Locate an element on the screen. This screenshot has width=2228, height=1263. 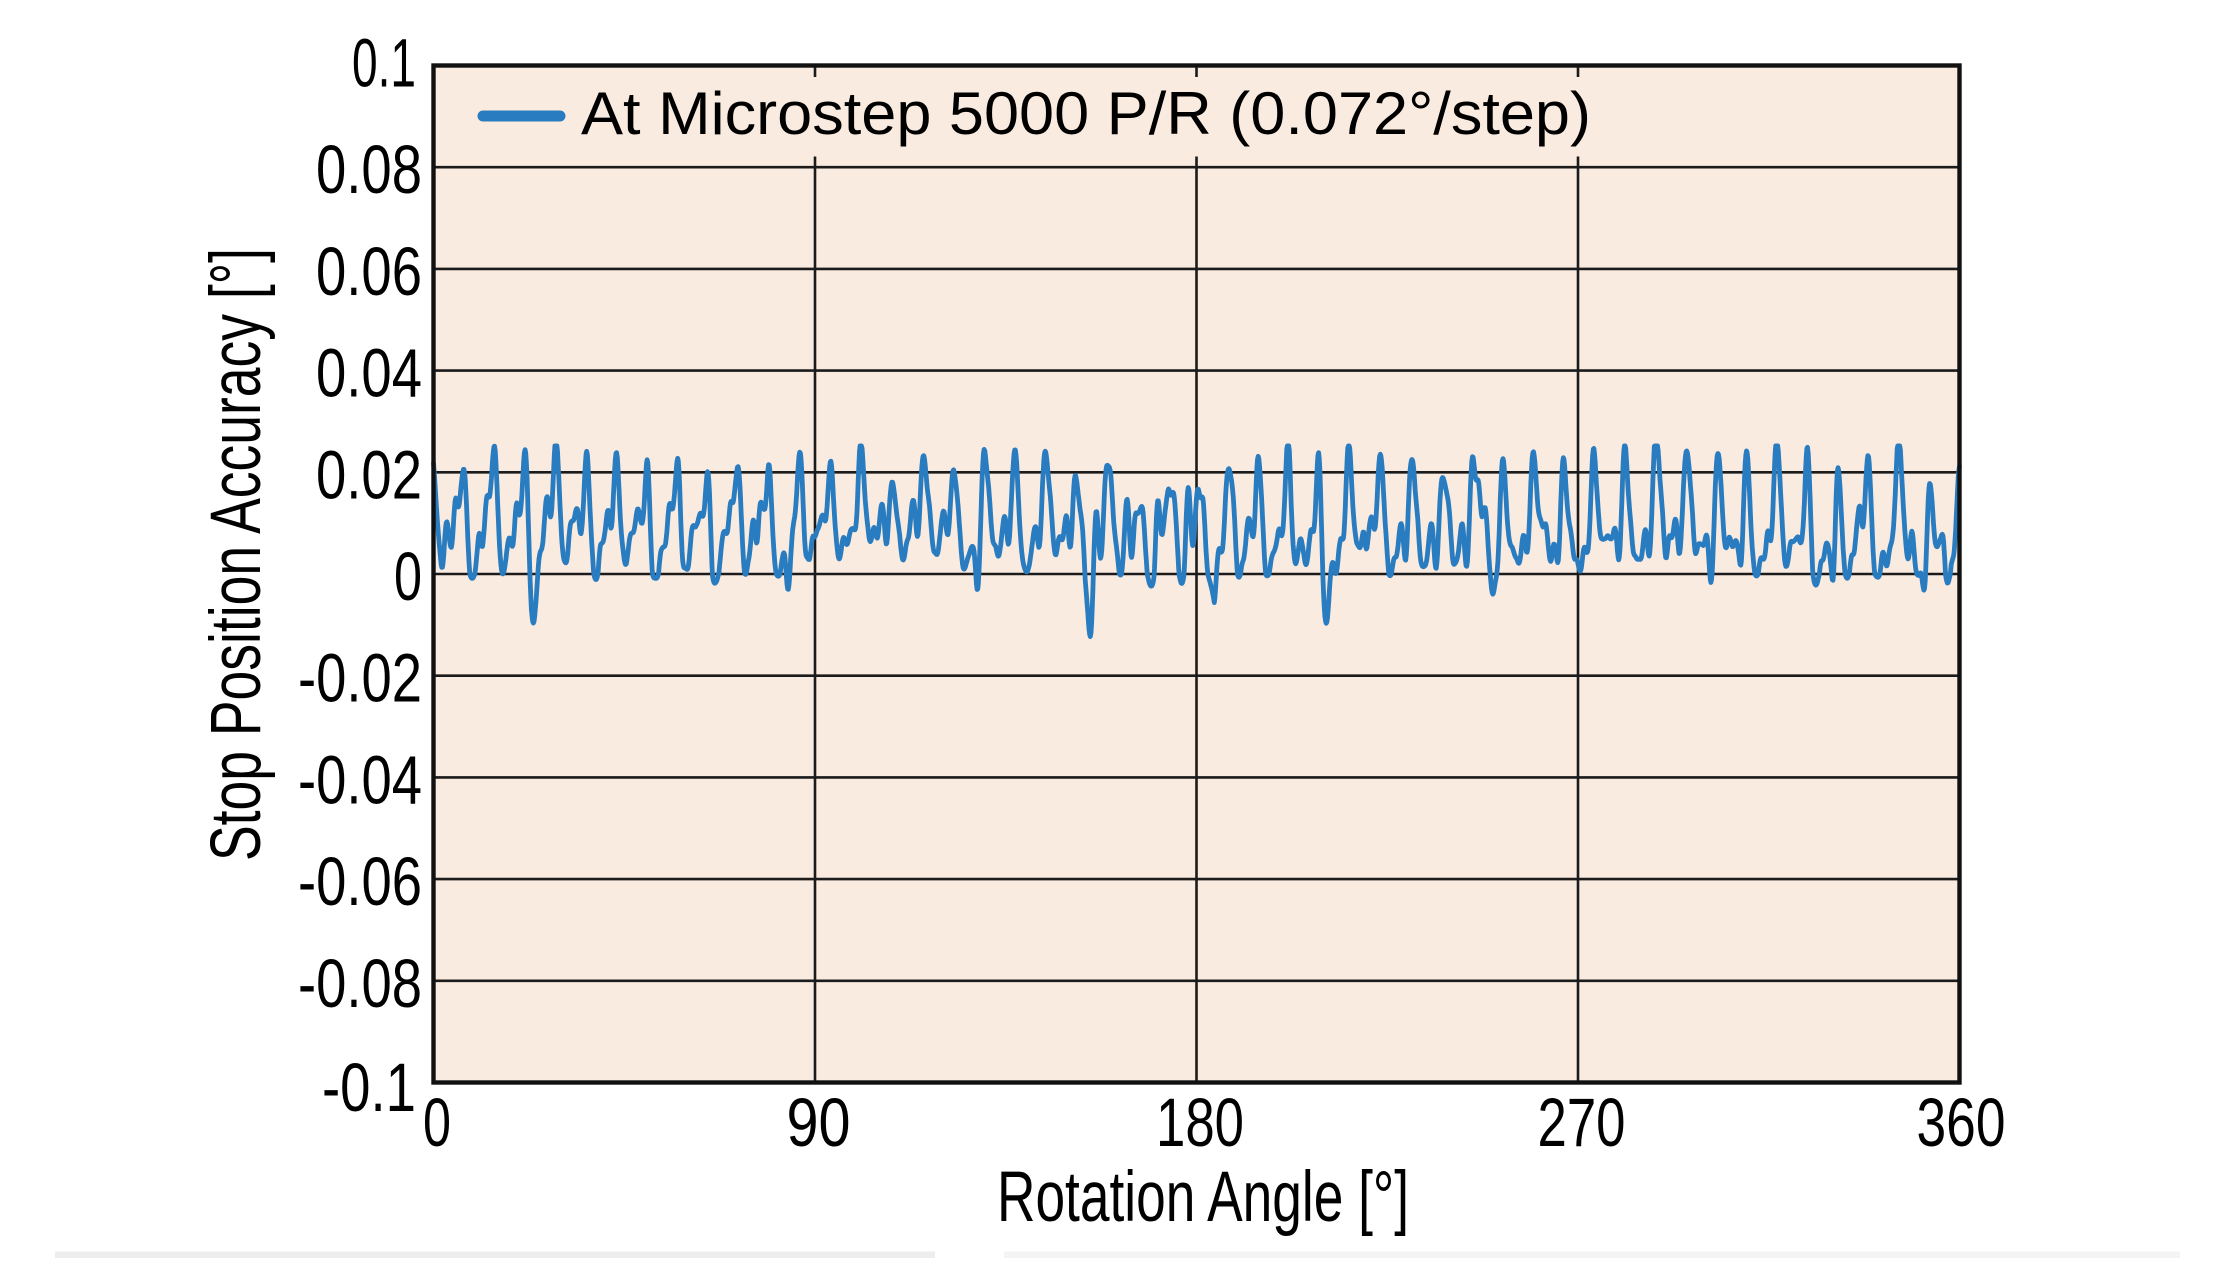
svg-text: 90 is located at coordinates (819, 1122).